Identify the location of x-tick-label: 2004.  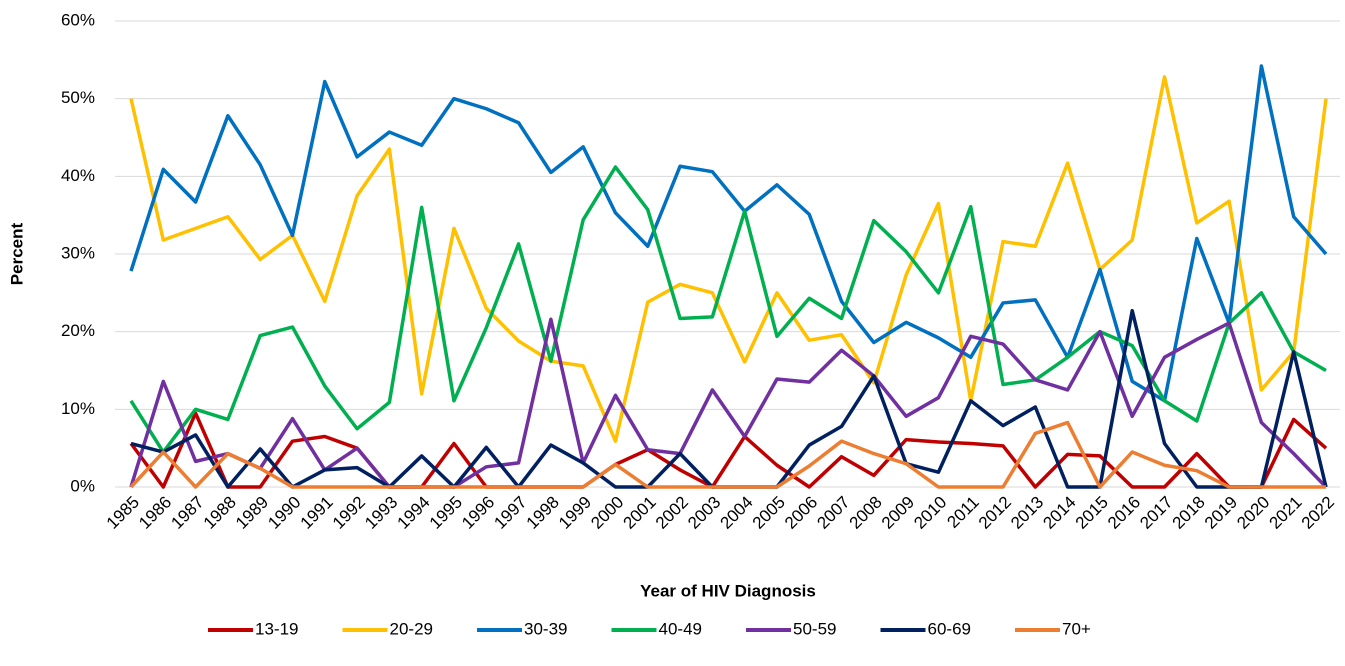
(736, 513).